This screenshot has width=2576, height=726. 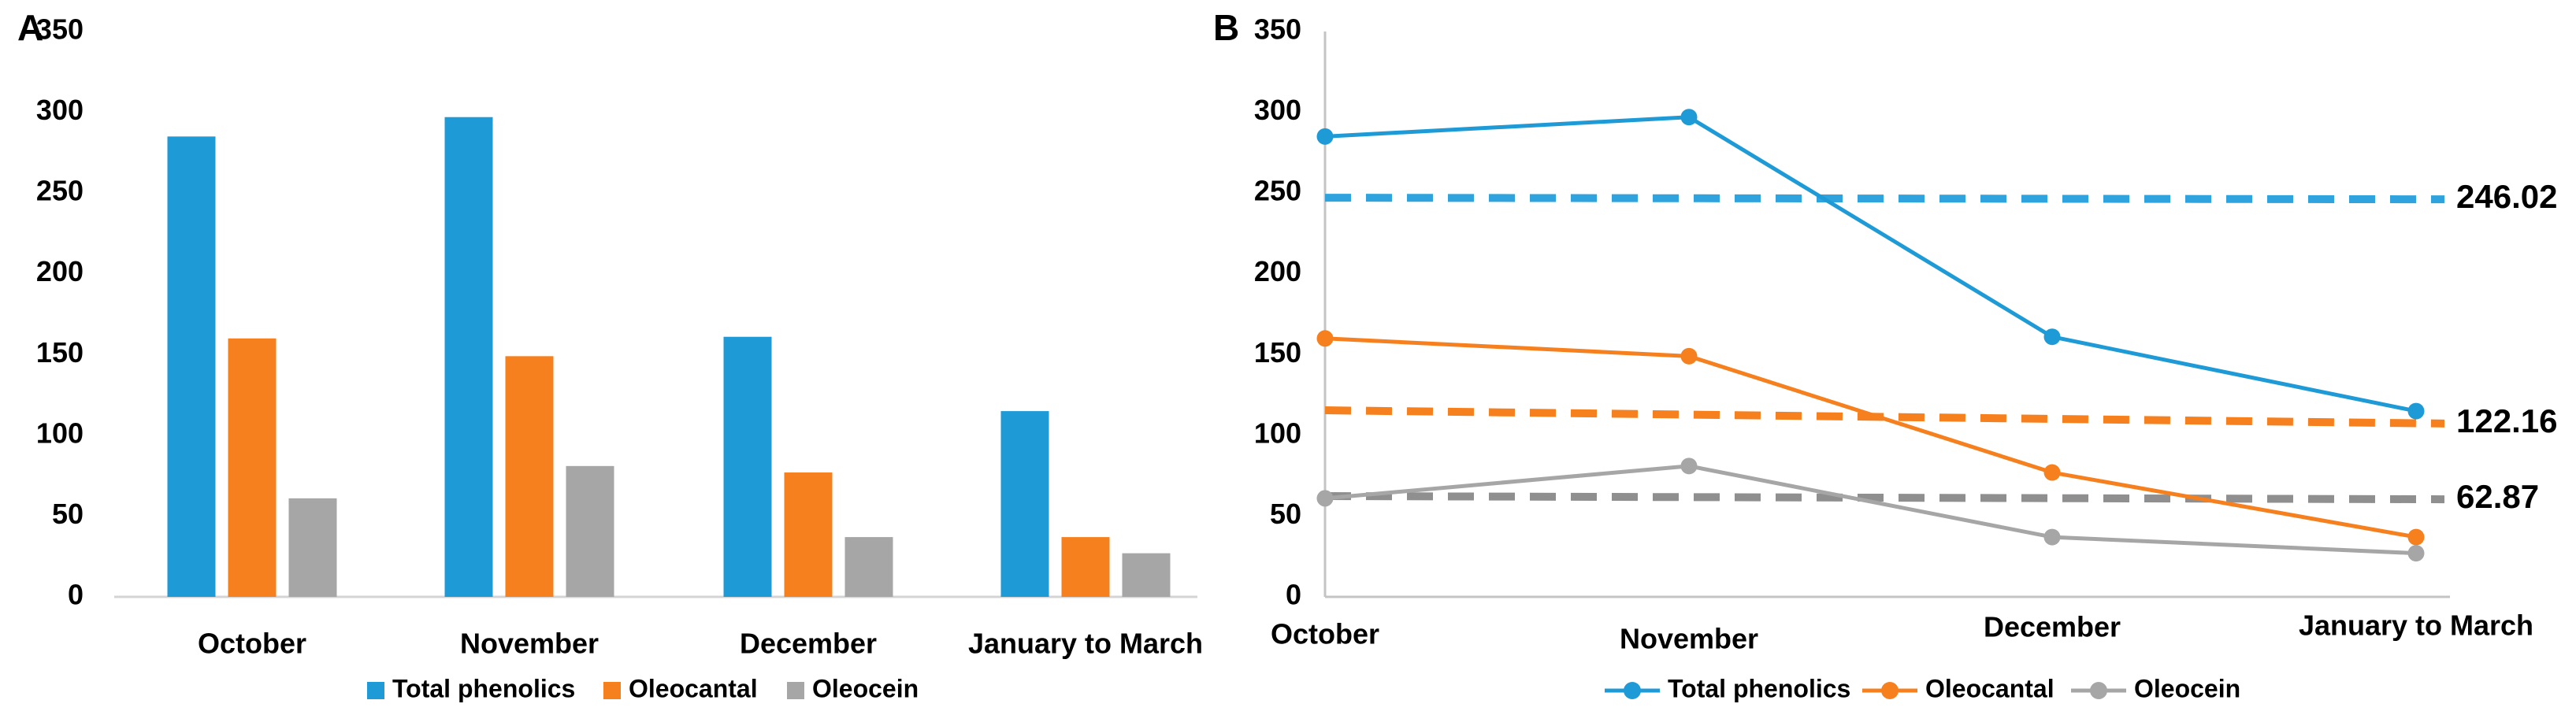 I want to click on panel-a-legend-swatch-oleocantal, so click(x=612, y=690).